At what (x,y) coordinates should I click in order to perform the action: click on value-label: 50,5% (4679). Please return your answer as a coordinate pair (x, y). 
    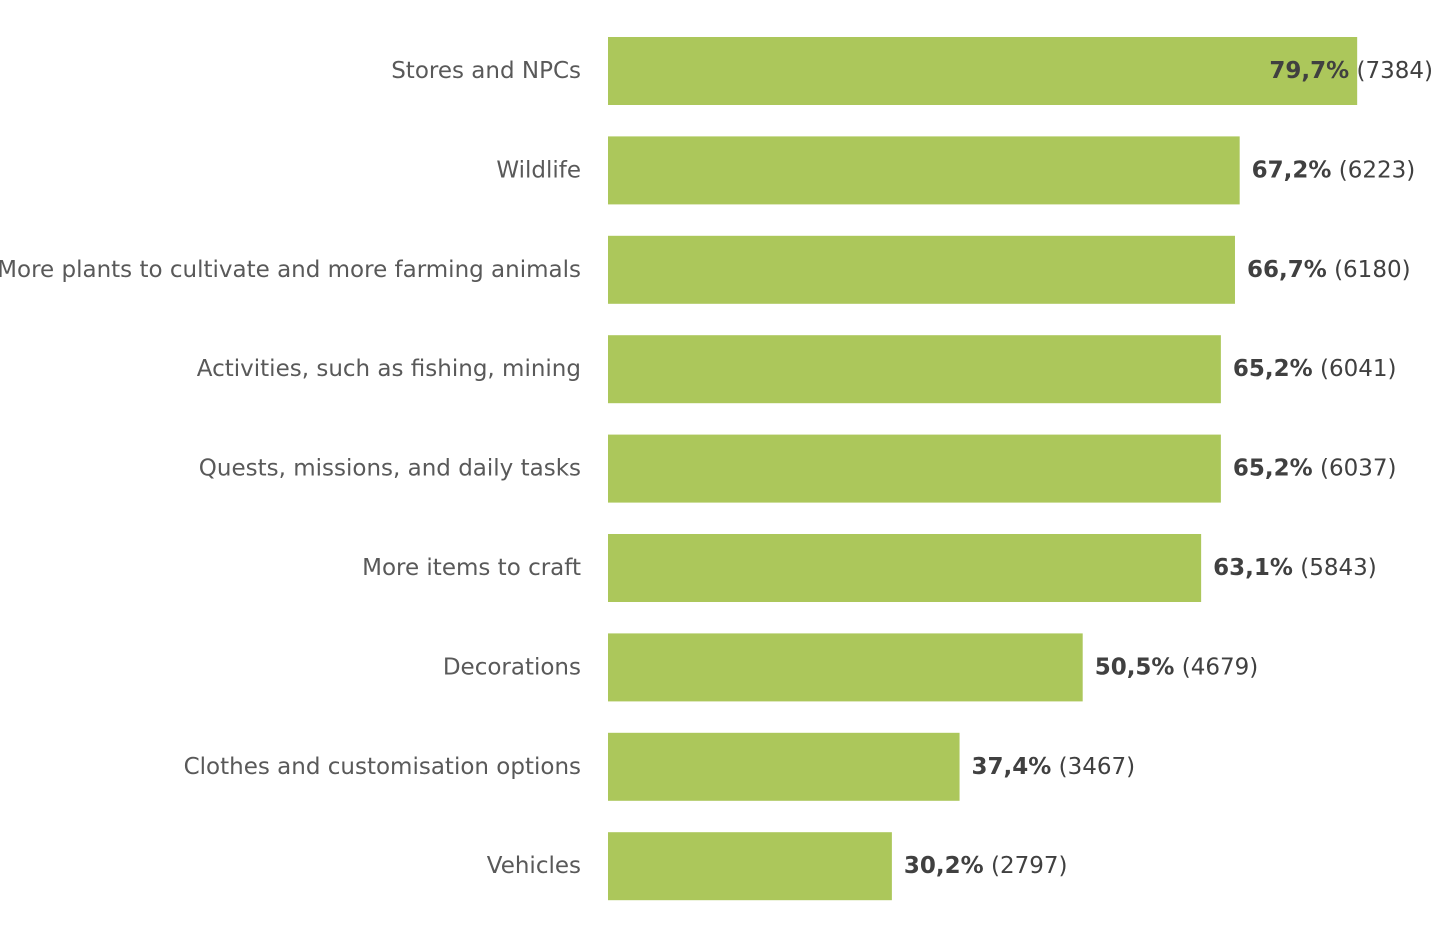
    Looking at the image, I should click on (1177, 667).